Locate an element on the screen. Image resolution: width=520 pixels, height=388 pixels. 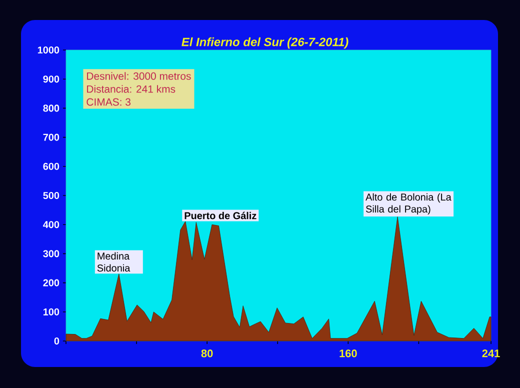
y-tick-label: 0 is located at coordinates (57, 341).